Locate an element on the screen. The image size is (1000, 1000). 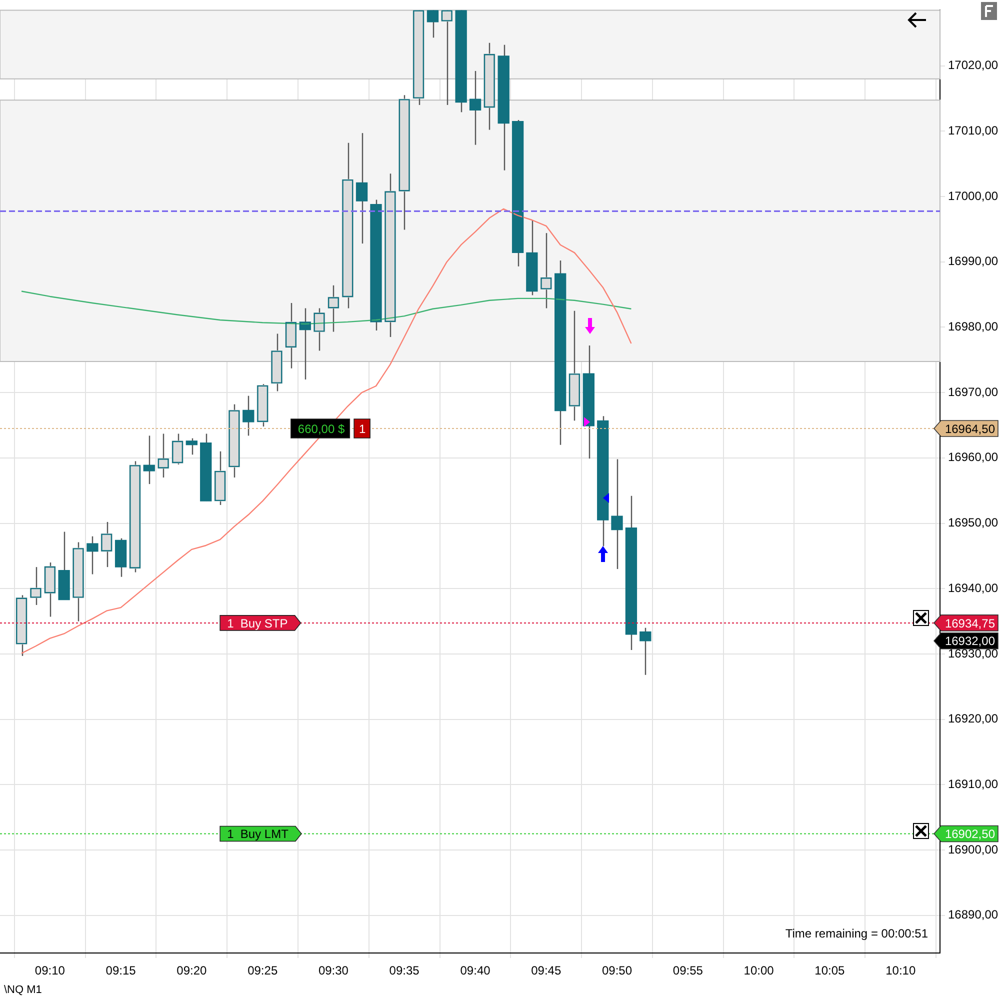
annotation: 660,00 $ is located at coordinates (321, 429).